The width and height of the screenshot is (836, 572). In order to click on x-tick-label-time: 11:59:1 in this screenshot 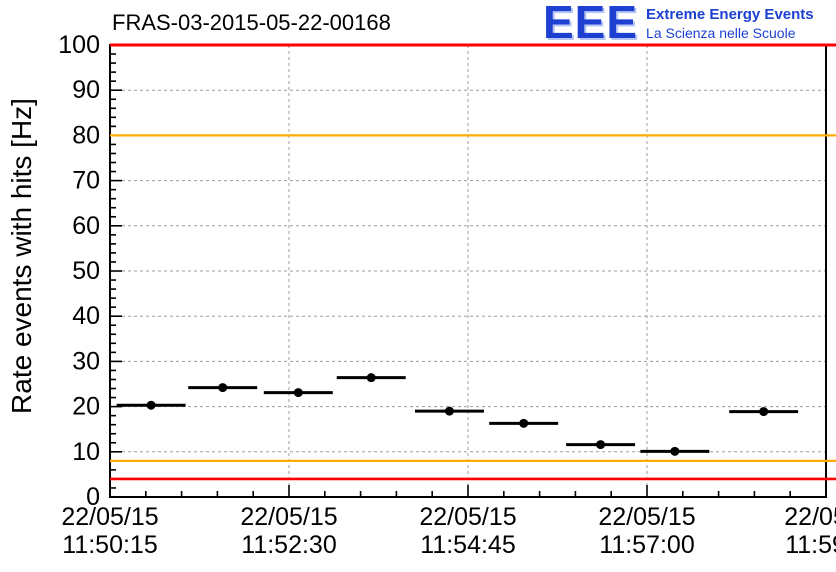, I will do `click(810, 545)`.